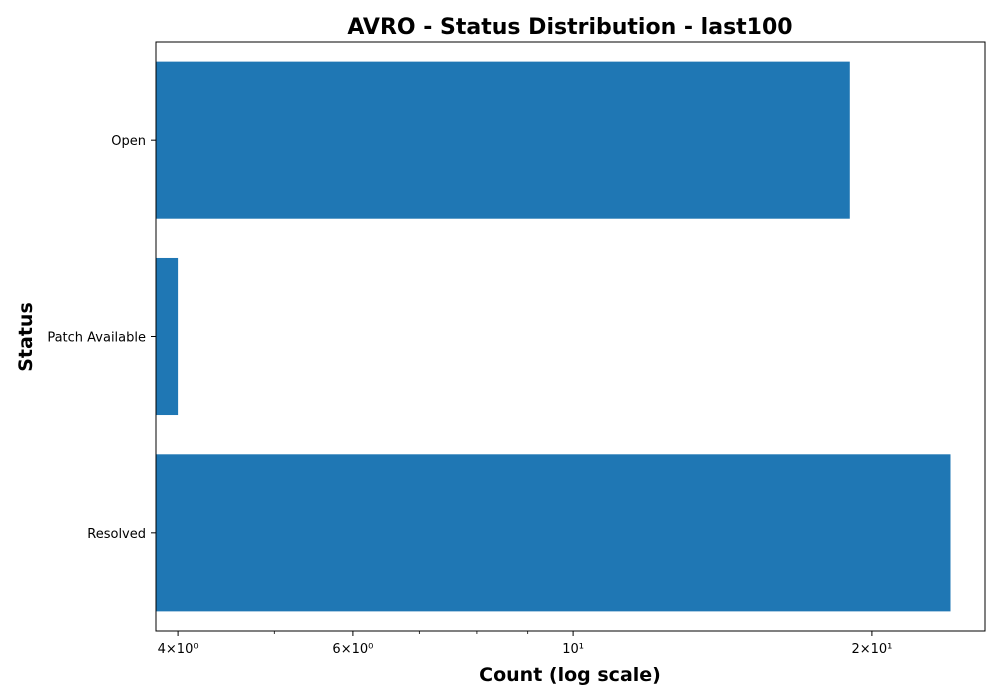  I want to click on x-tick-label: 4×10⁰, so click(178, 649).